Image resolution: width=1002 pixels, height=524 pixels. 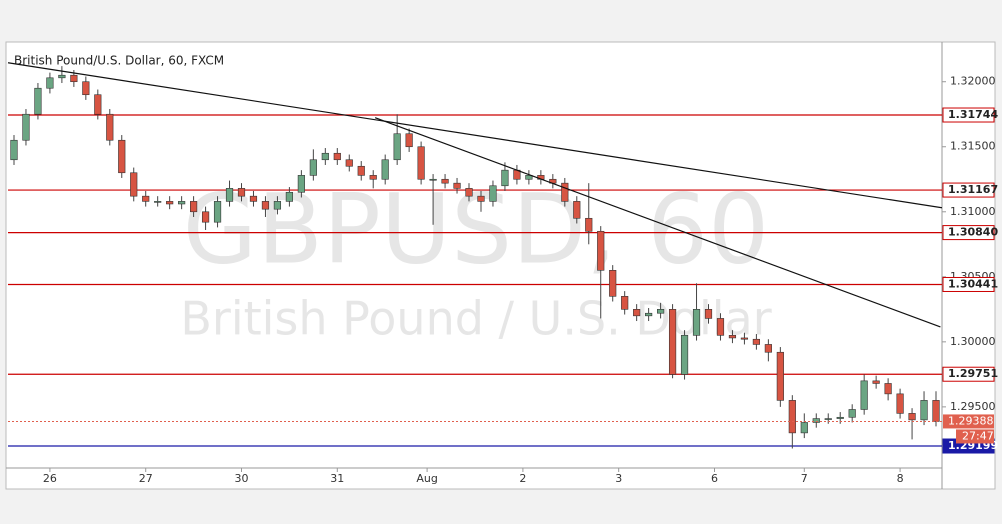 I want to click on y-tick-label: 1.30000, so click(x=973, y=341).